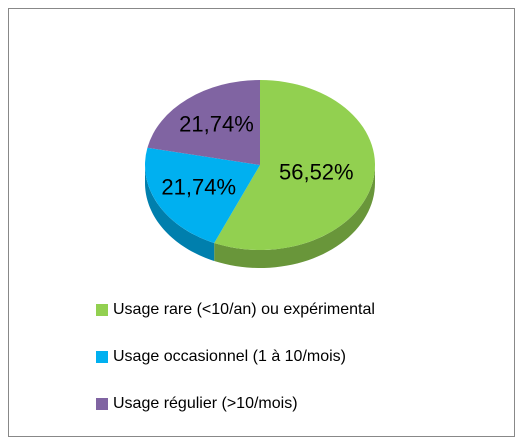  What do you see at coordinates (205, 403) in the screenshot?
I see `legend-label: Usage régulier (>10/mois)` at bounding box center [205, 403].